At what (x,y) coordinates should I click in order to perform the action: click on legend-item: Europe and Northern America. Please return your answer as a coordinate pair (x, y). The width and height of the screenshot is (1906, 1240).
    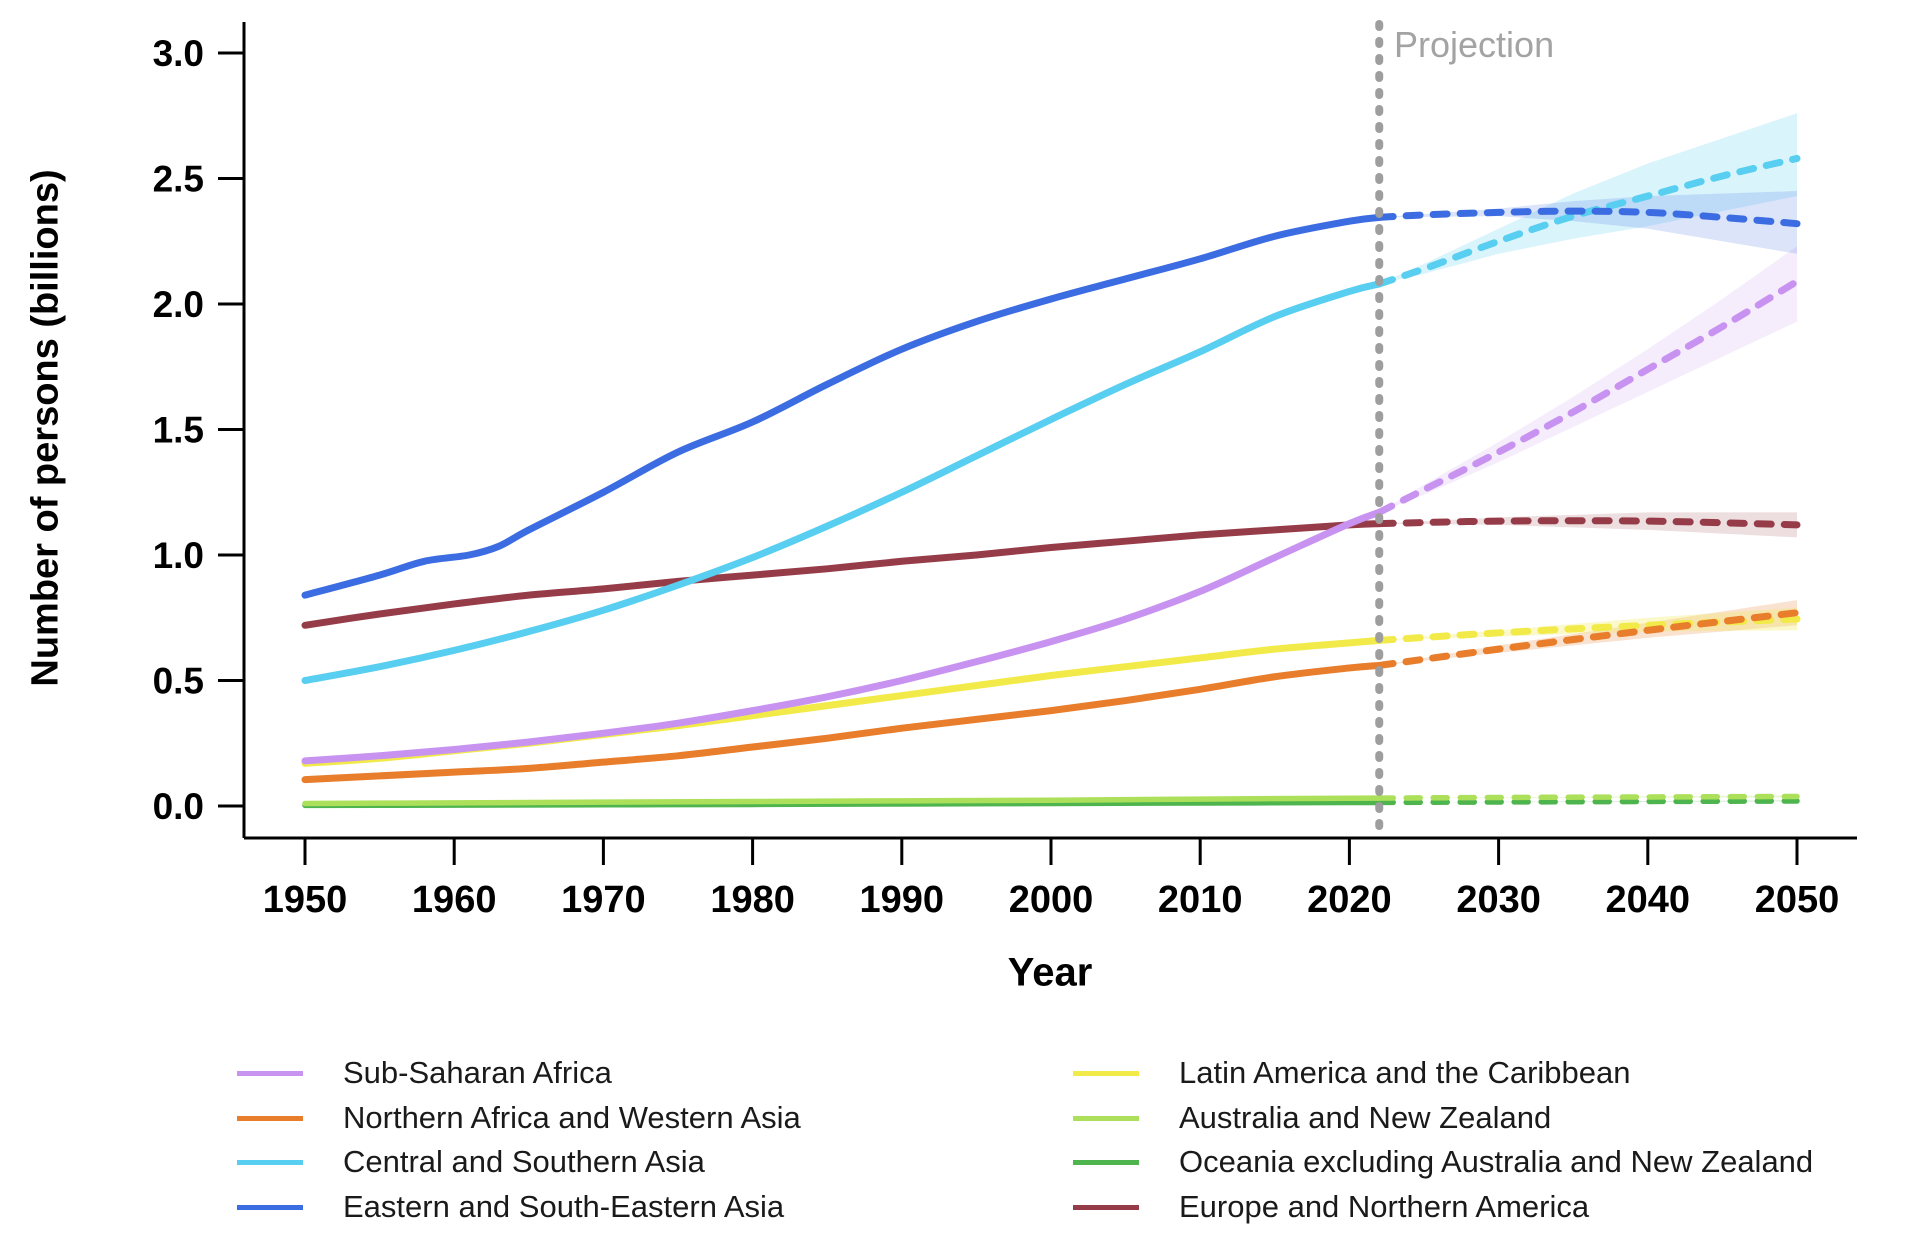
    Looking at the image, I should click on (1331, 1206).